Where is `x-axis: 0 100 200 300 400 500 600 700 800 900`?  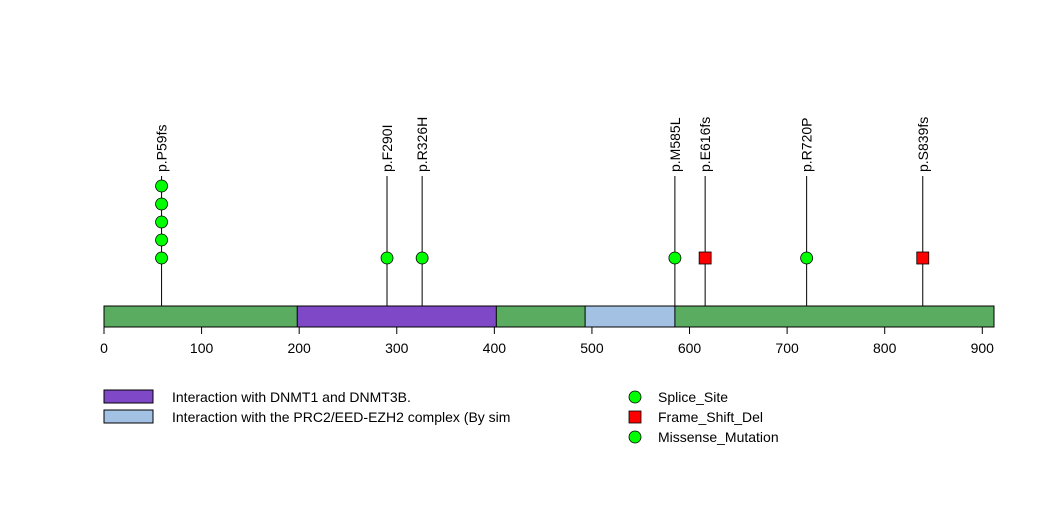 x-axis: 0 100 200 300 400 500 600 700 800 900 is located at coordinates (547, 341).